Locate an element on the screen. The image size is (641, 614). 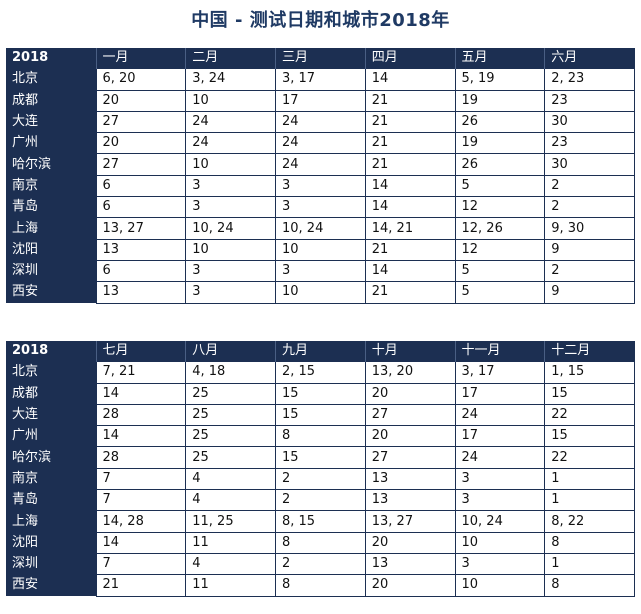
date-cell: 15 is located at coordinates (320, 415).